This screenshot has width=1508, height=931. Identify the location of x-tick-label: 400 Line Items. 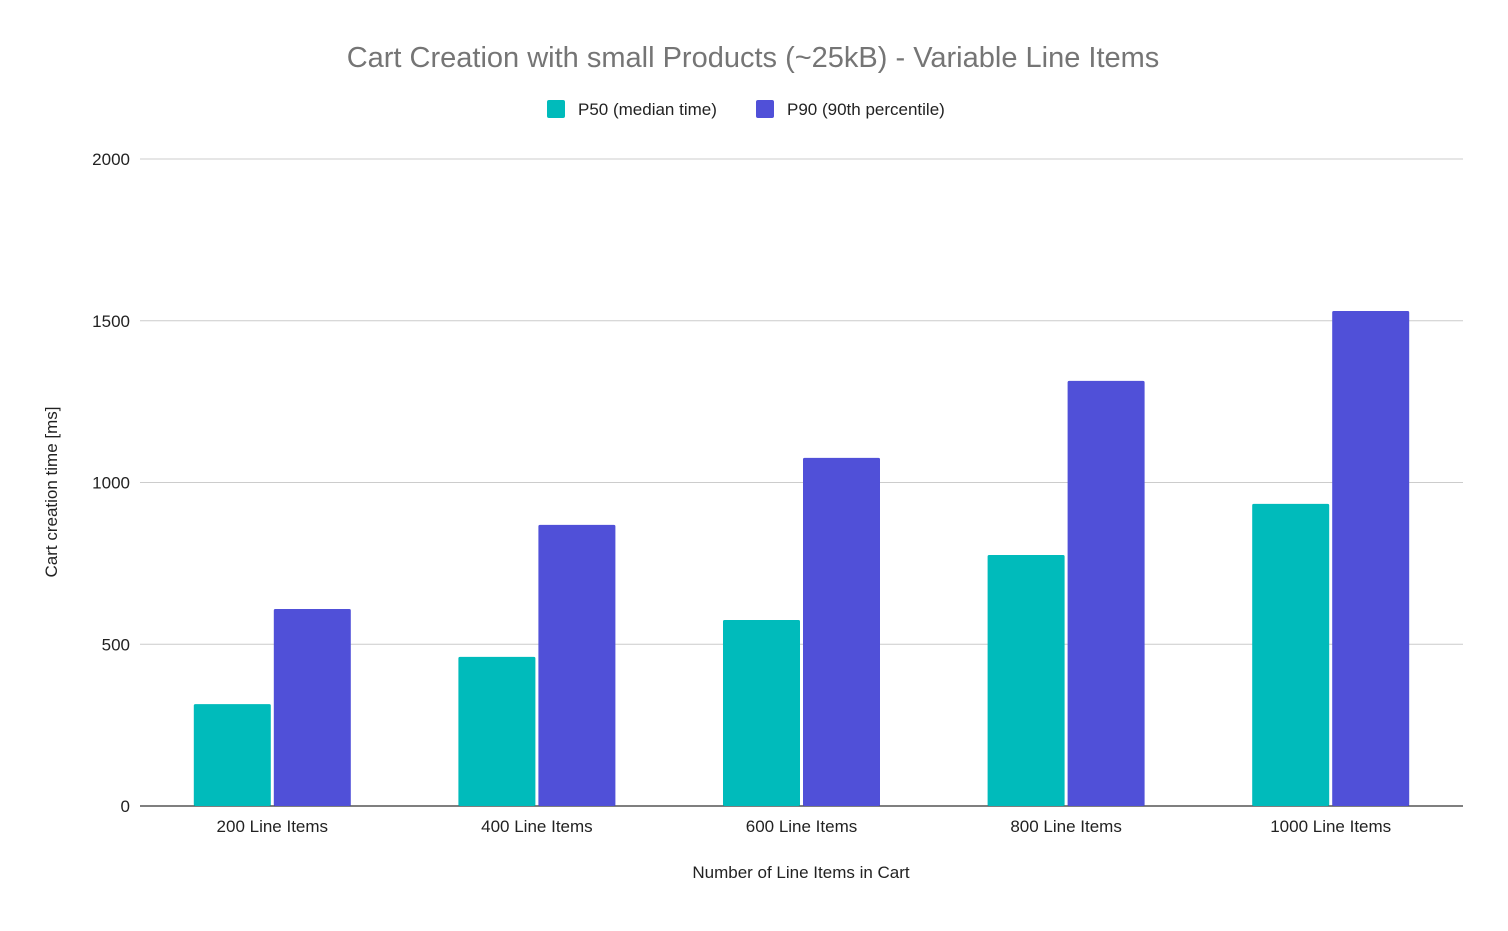
(537, 826).